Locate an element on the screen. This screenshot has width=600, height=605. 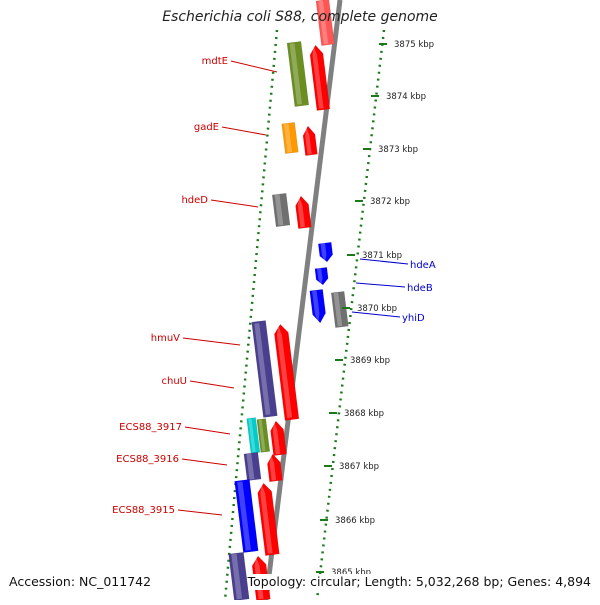
map-title: Escherichia coli S88, complete genome is located at coordinates (300, 17).